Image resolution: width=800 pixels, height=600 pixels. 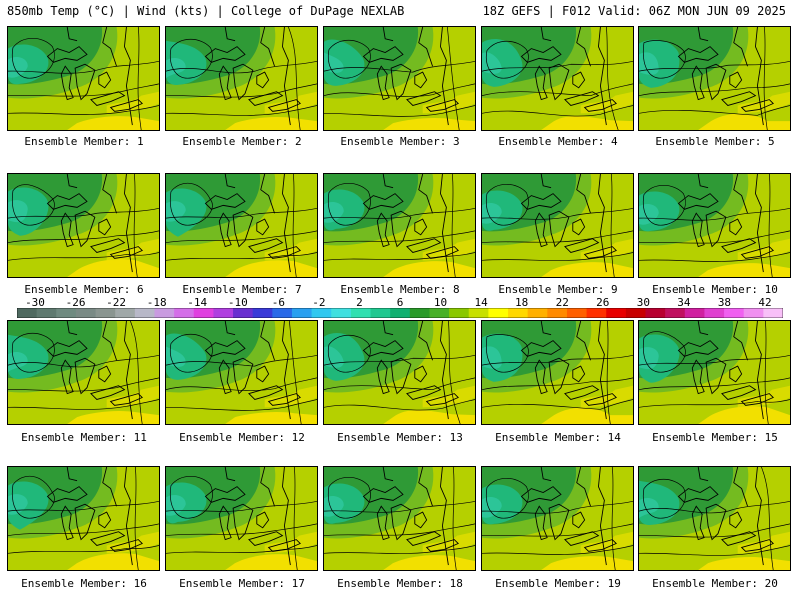 I want to click on ensemble-member-label: Ensemble Member: 11, so click(x=84, y=437).